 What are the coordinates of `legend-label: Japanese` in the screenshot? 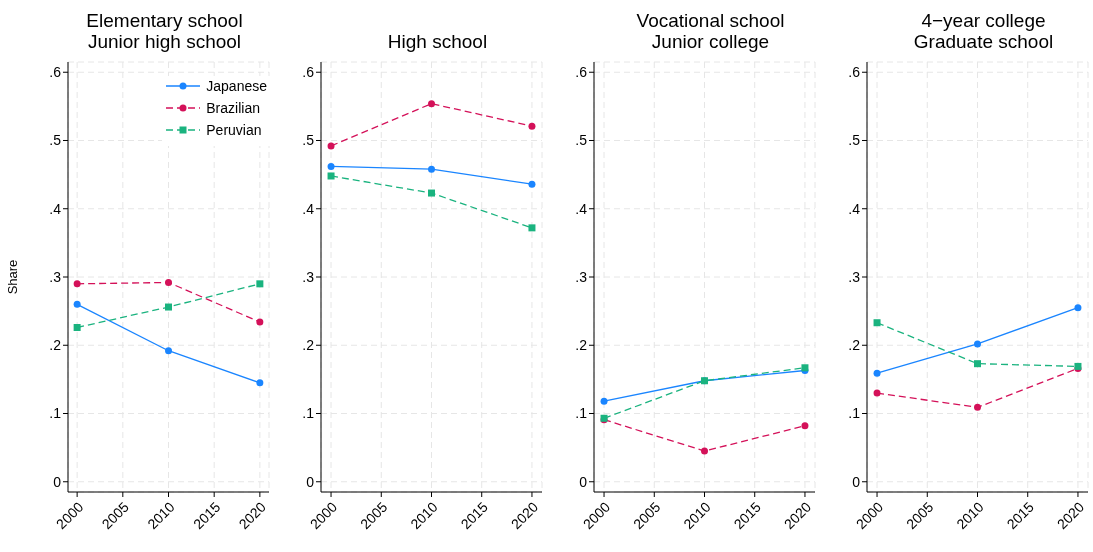 It's located at (236, 86).